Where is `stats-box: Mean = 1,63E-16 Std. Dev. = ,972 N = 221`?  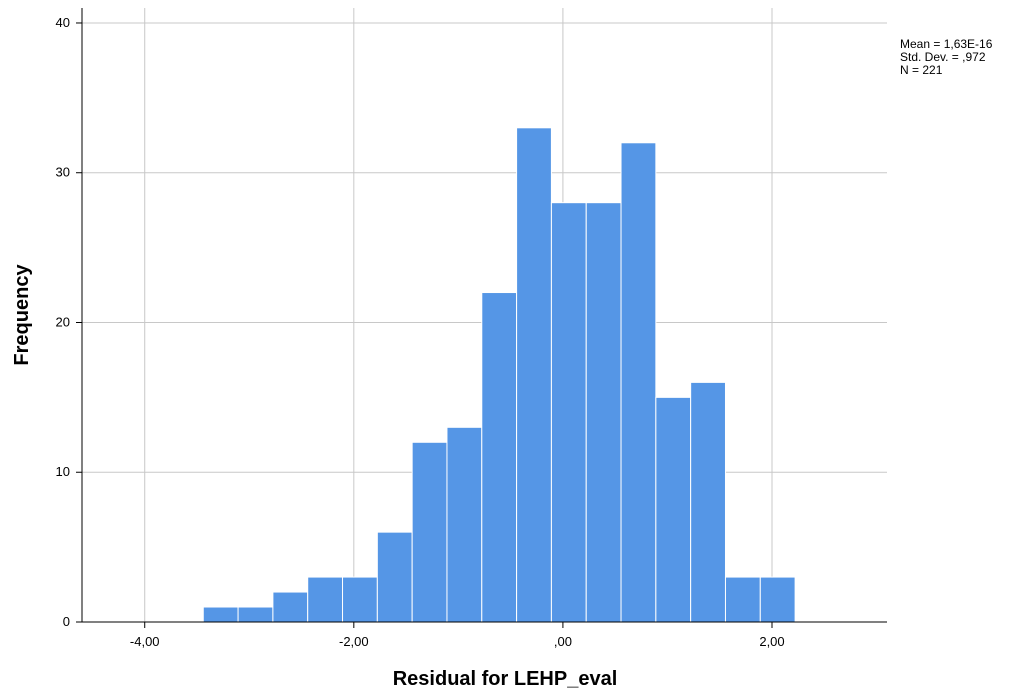 stats-box: Mean = 1,63E-16 Std. Dev. = ,972 N = 221 is located at coordinates (946, 57).